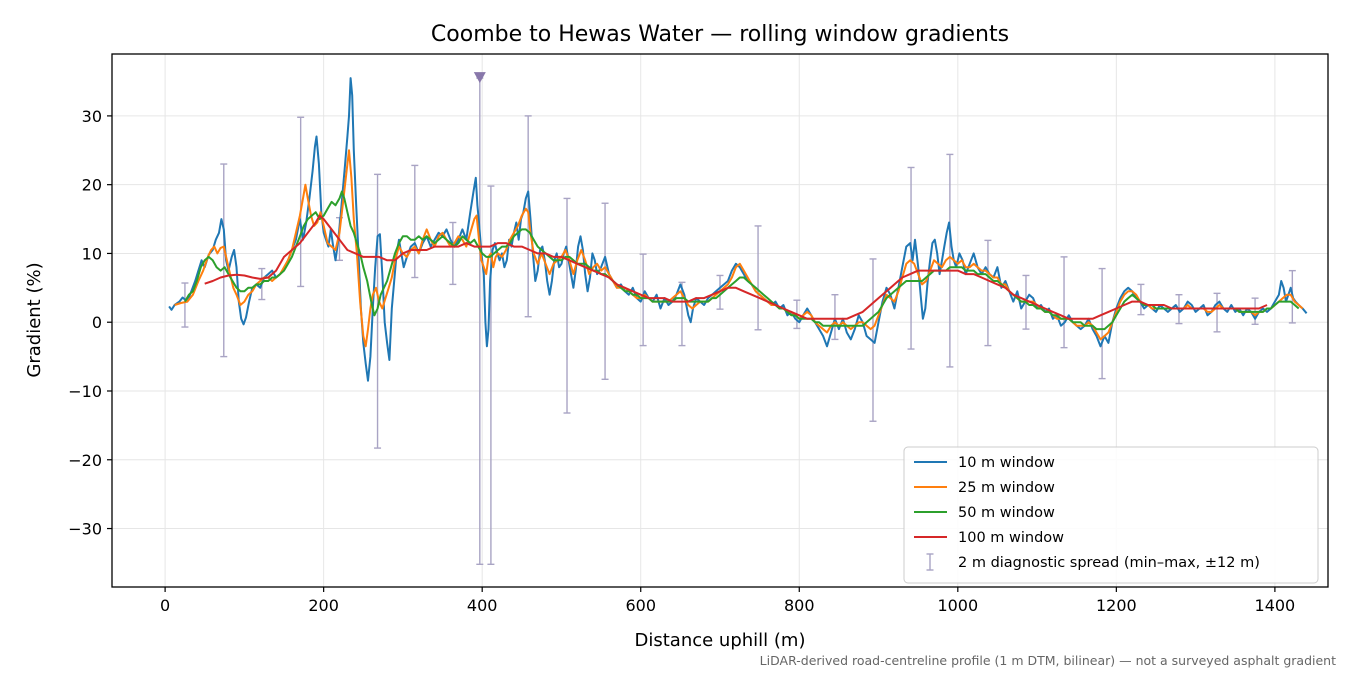 The width and height of the screenshot is (1350, 675). I want to click on legend-label: 25 m window, so click(1006, 488).